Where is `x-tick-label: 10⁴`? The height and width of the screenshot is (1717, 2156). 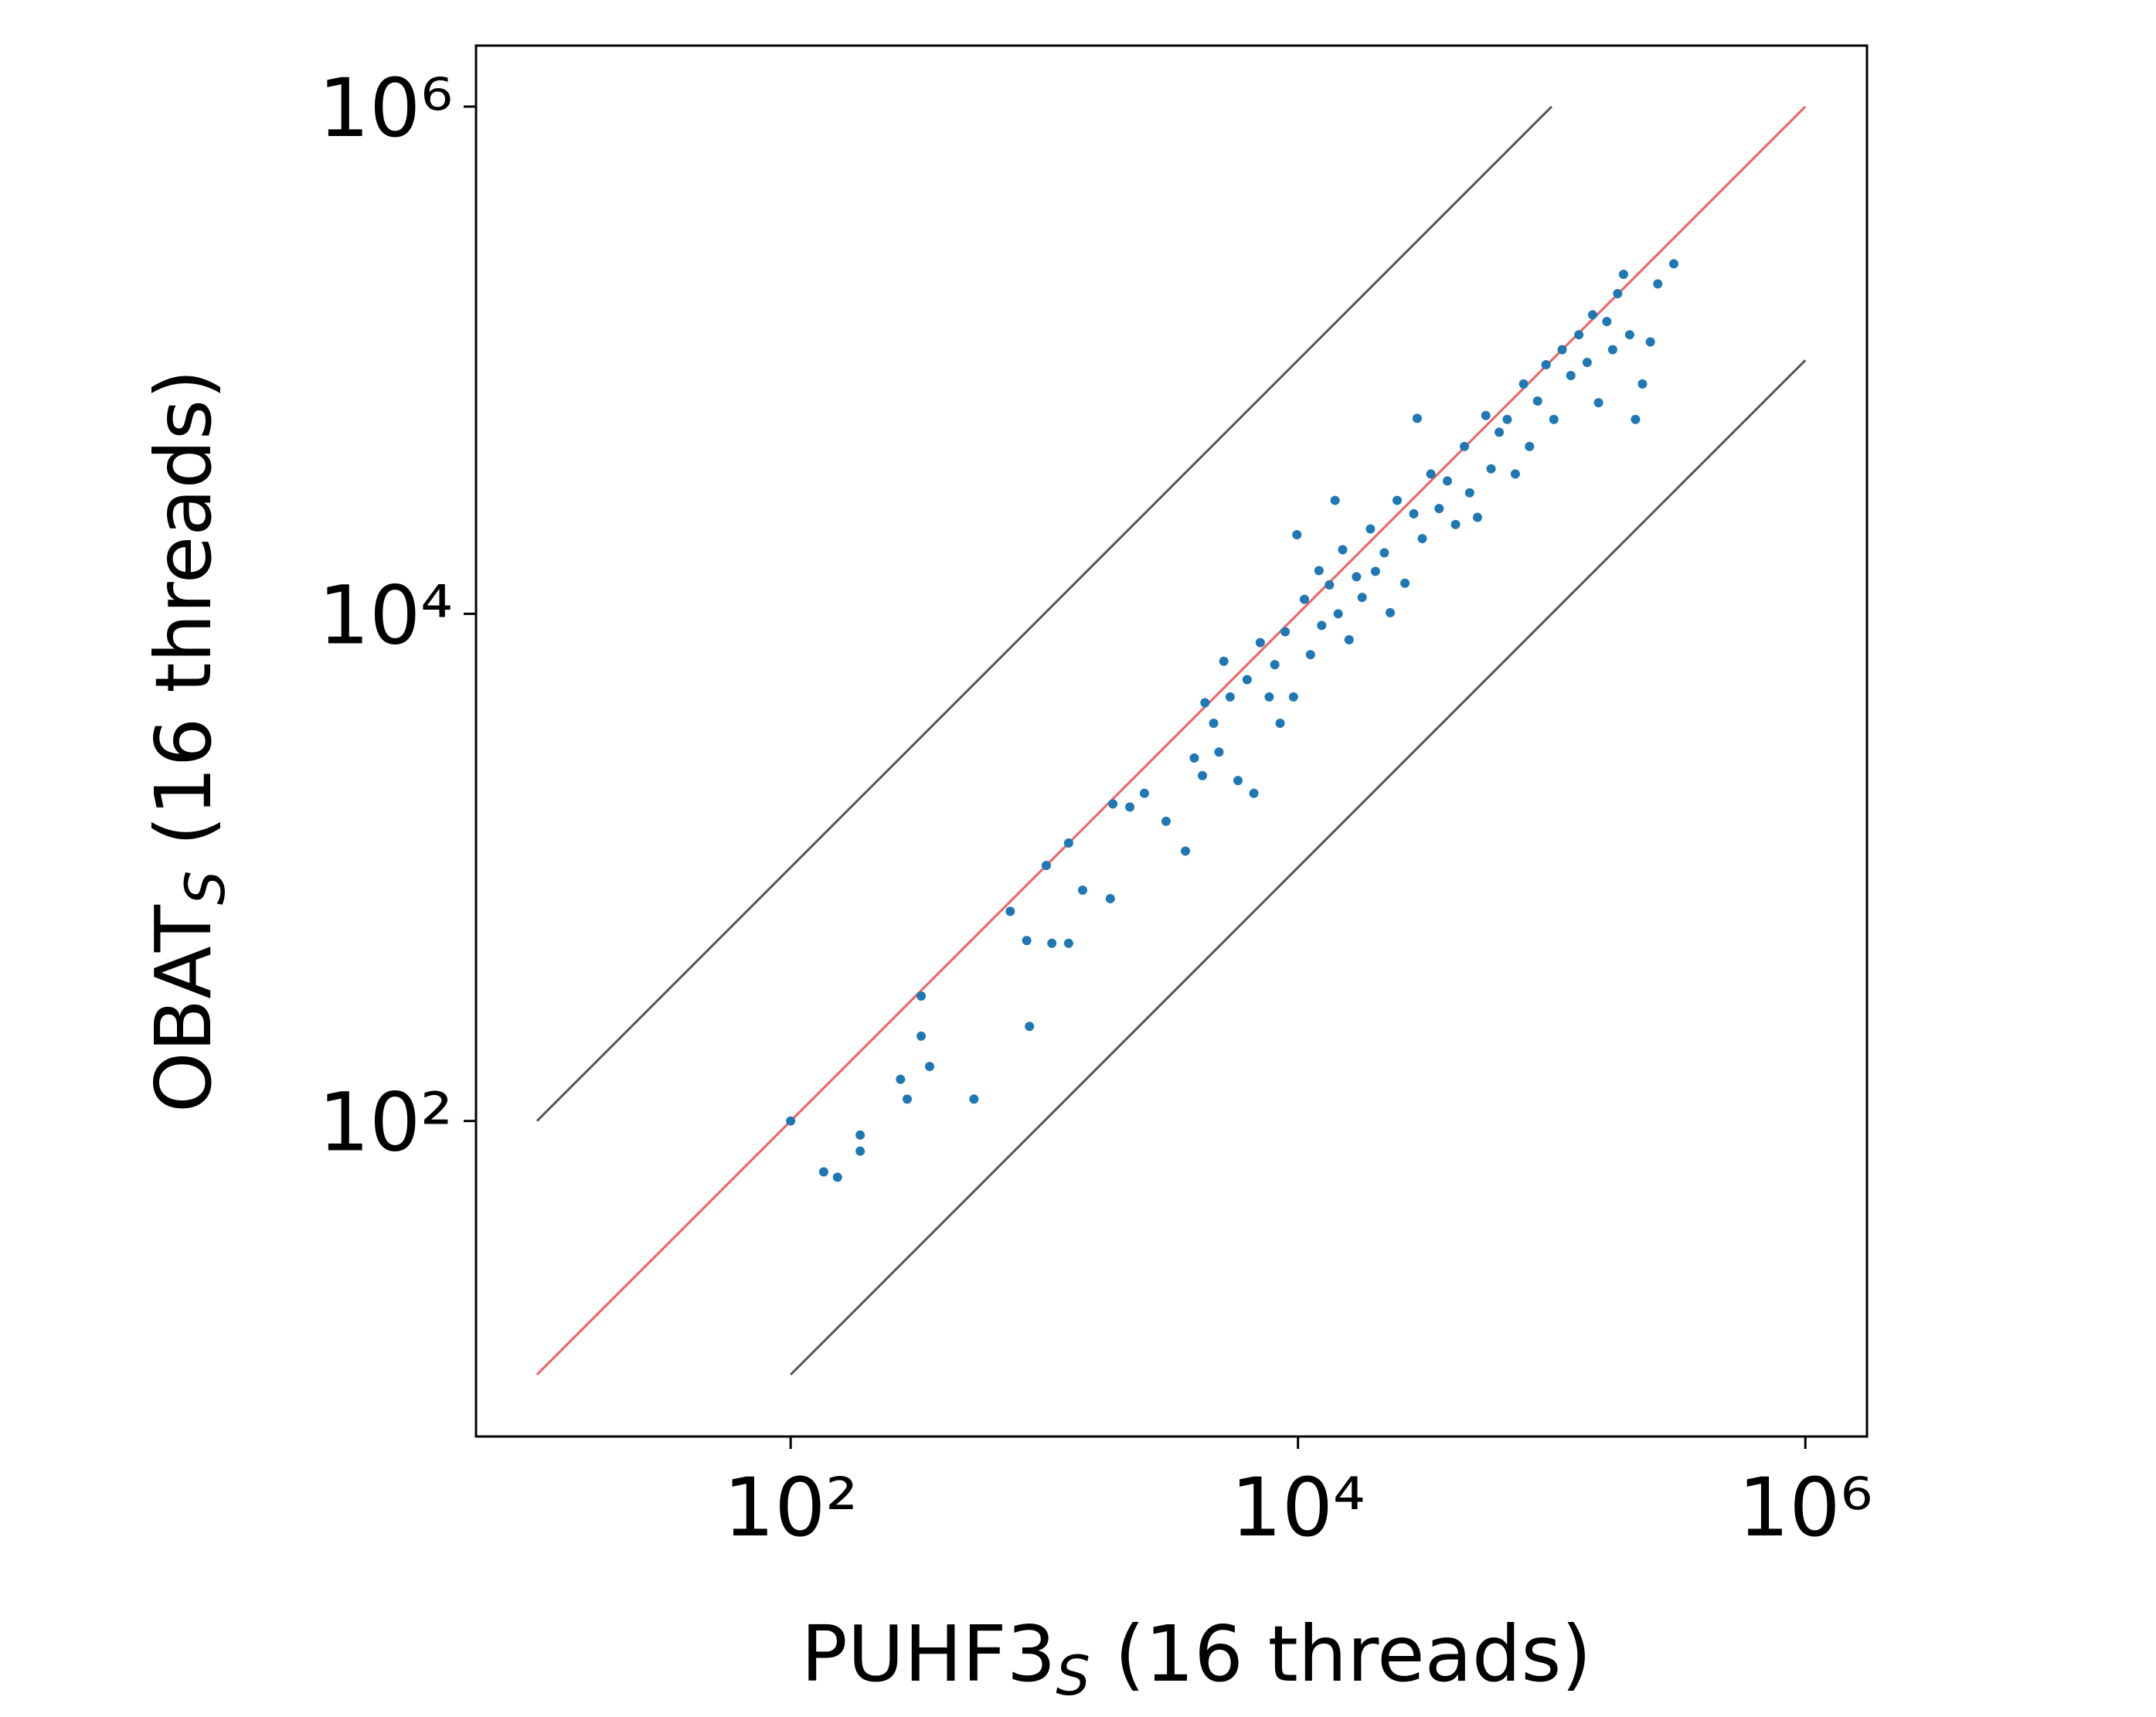 x-tick-label: 10⁴ is located at coordinates (1298, 1507).